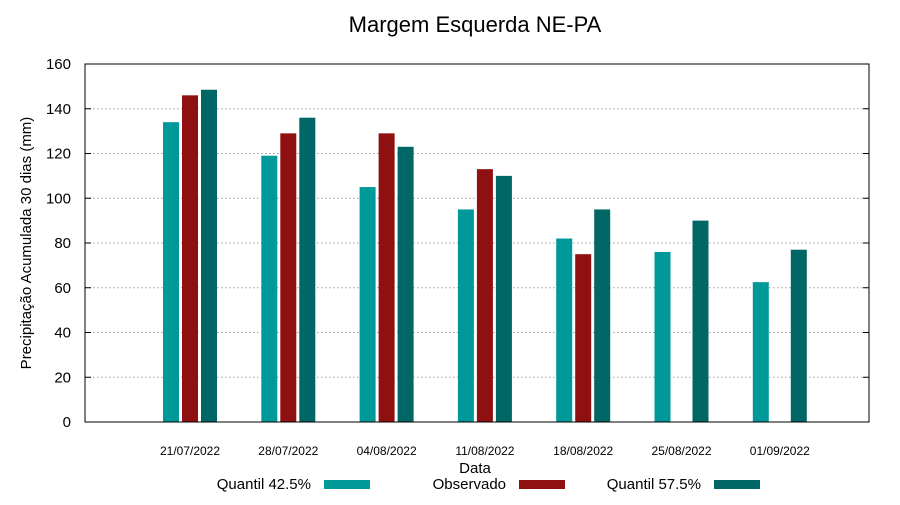 This screenshot has width=900, height=505. Describe the element at coordinates (264, 484) in the screenshot. I see `legend-label: Quantil 42.5%` at that location.